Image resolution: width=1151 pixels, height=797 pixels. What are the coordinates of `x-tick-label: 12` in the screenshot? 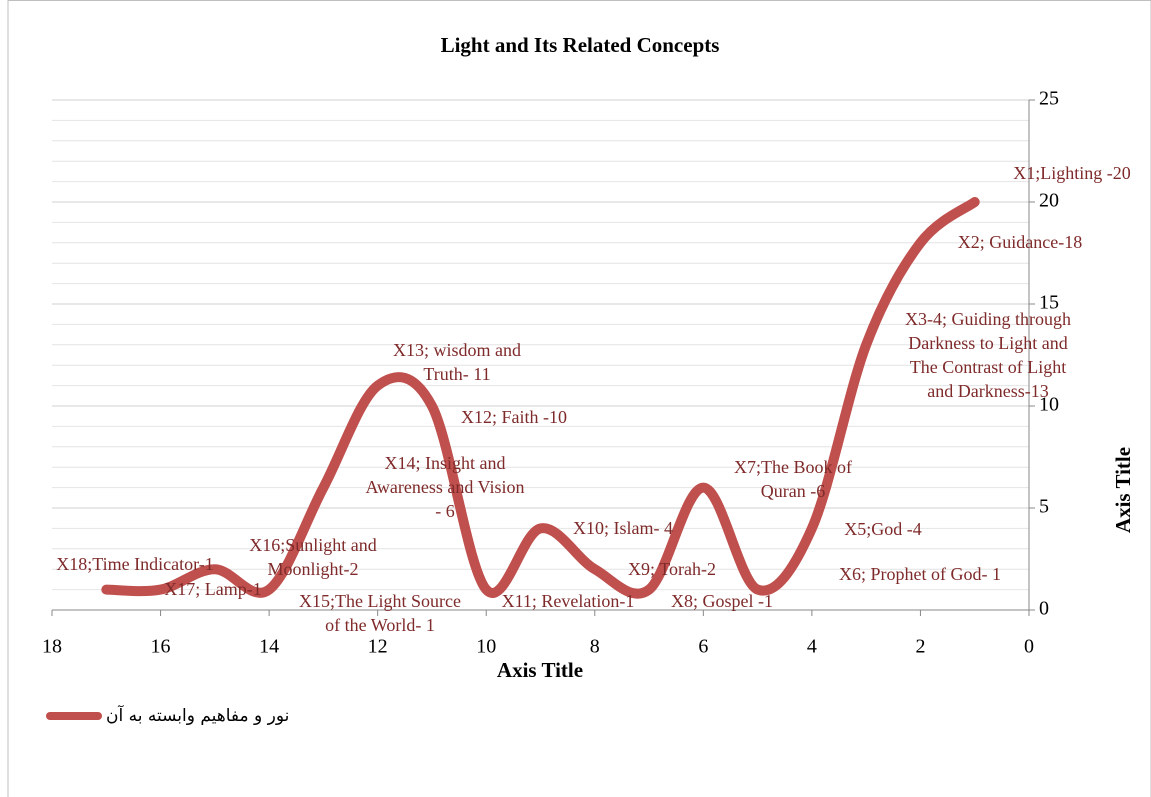 It's located at (378, 647).